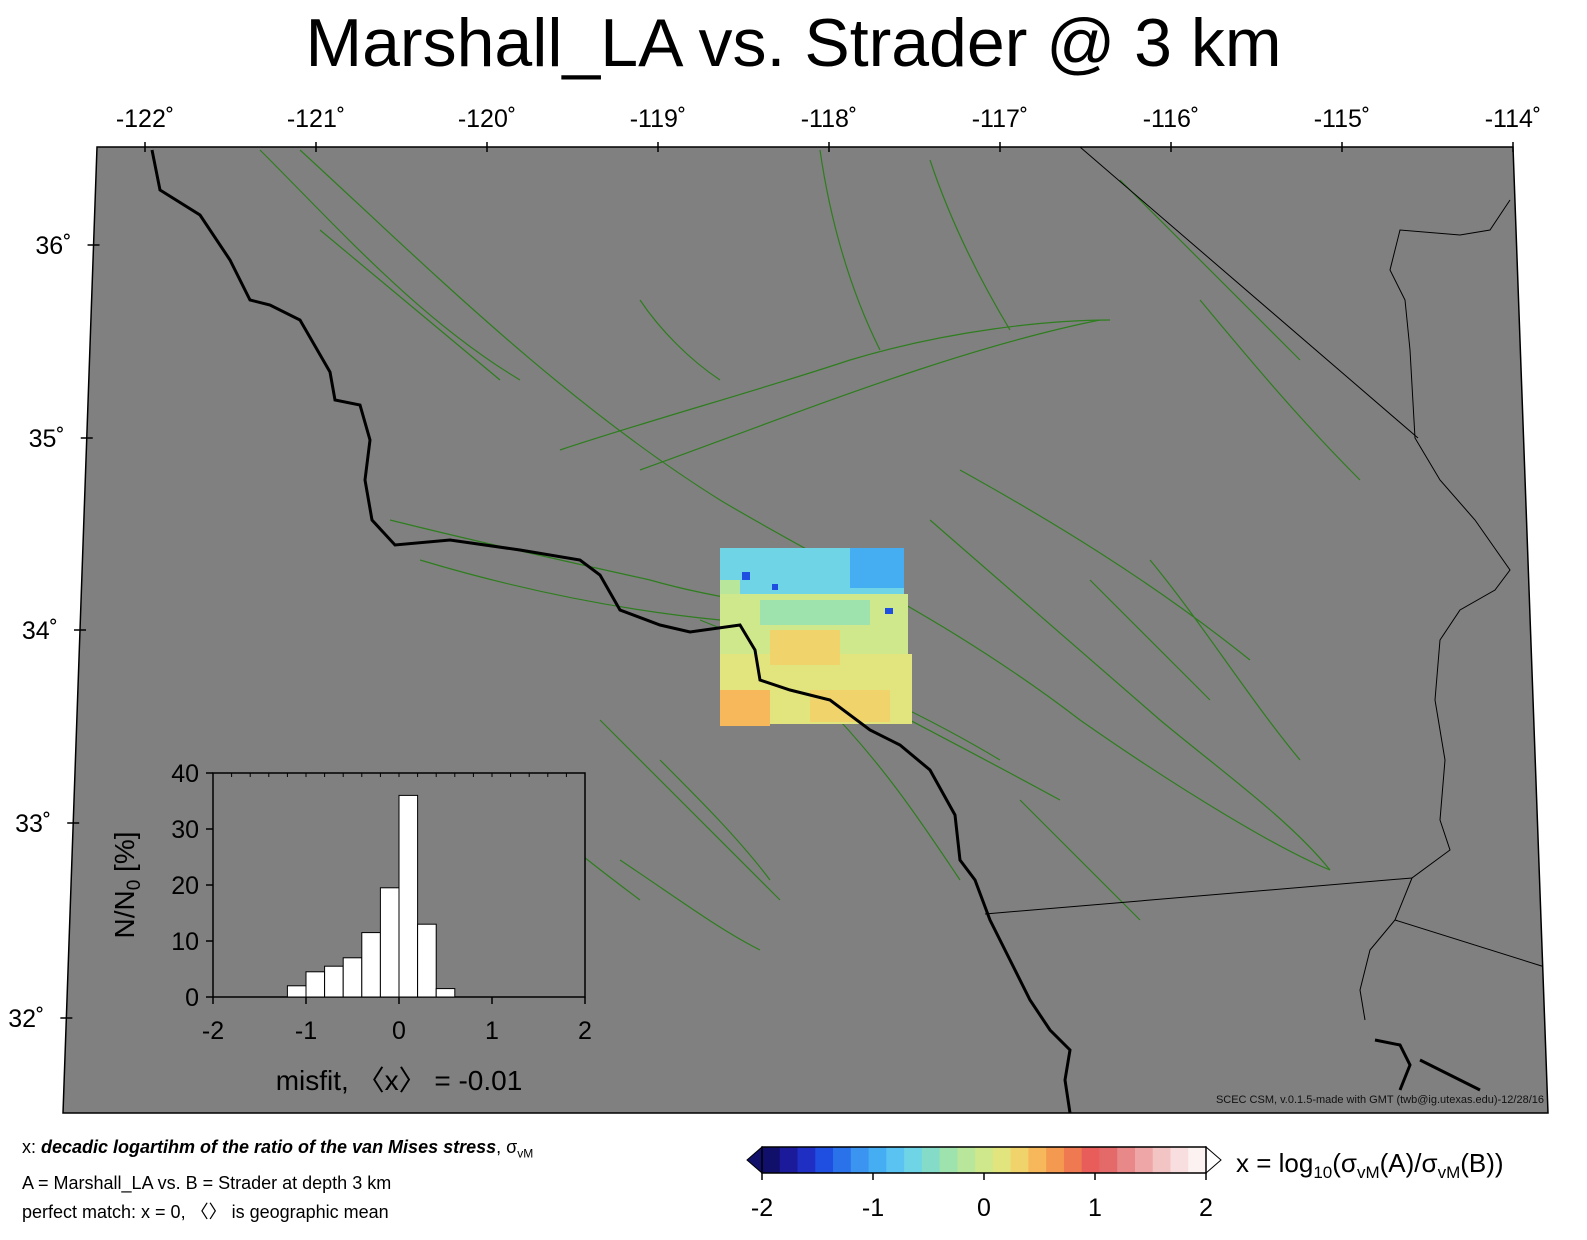  I want to click on lon-tick-label: -116˚, so click(1171, 119).